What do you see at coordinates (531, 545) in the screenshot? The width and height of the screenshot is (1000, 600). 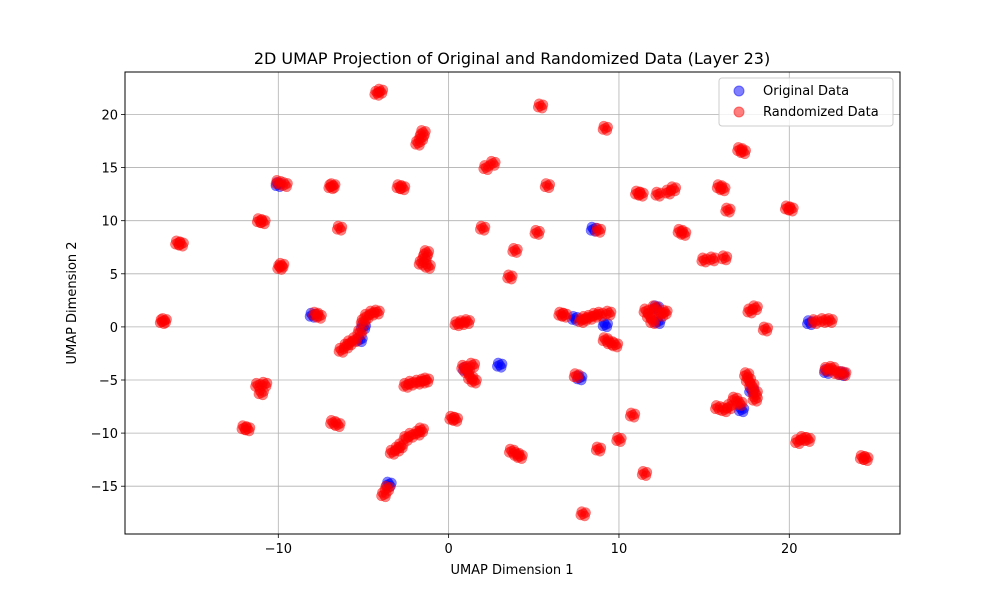 I see `x-axis-ticks: −10 0 10 20` at bounding box center [531, 545].